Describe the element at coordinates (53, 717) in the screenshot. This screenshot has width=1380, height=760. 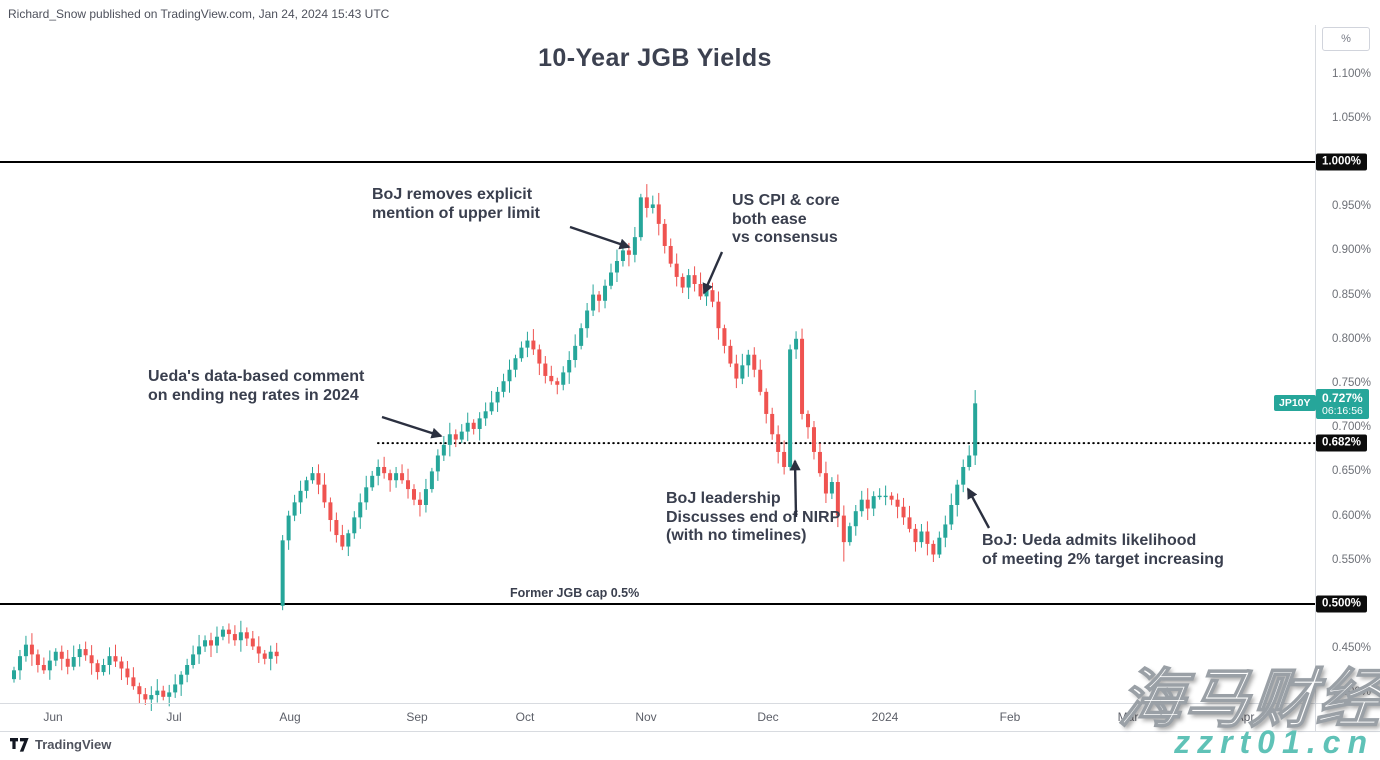
I see `x-axis-label-jun: Jun` at that location.